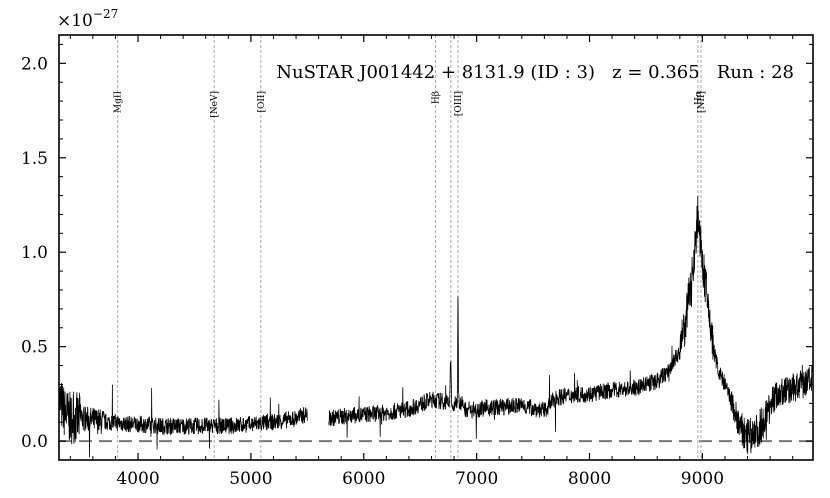 The height and width of the screenshot is (498, 830). Describe the element at coordinates (137, 479) in the screenshot. I see `x-tick-label: 4000` at that location.